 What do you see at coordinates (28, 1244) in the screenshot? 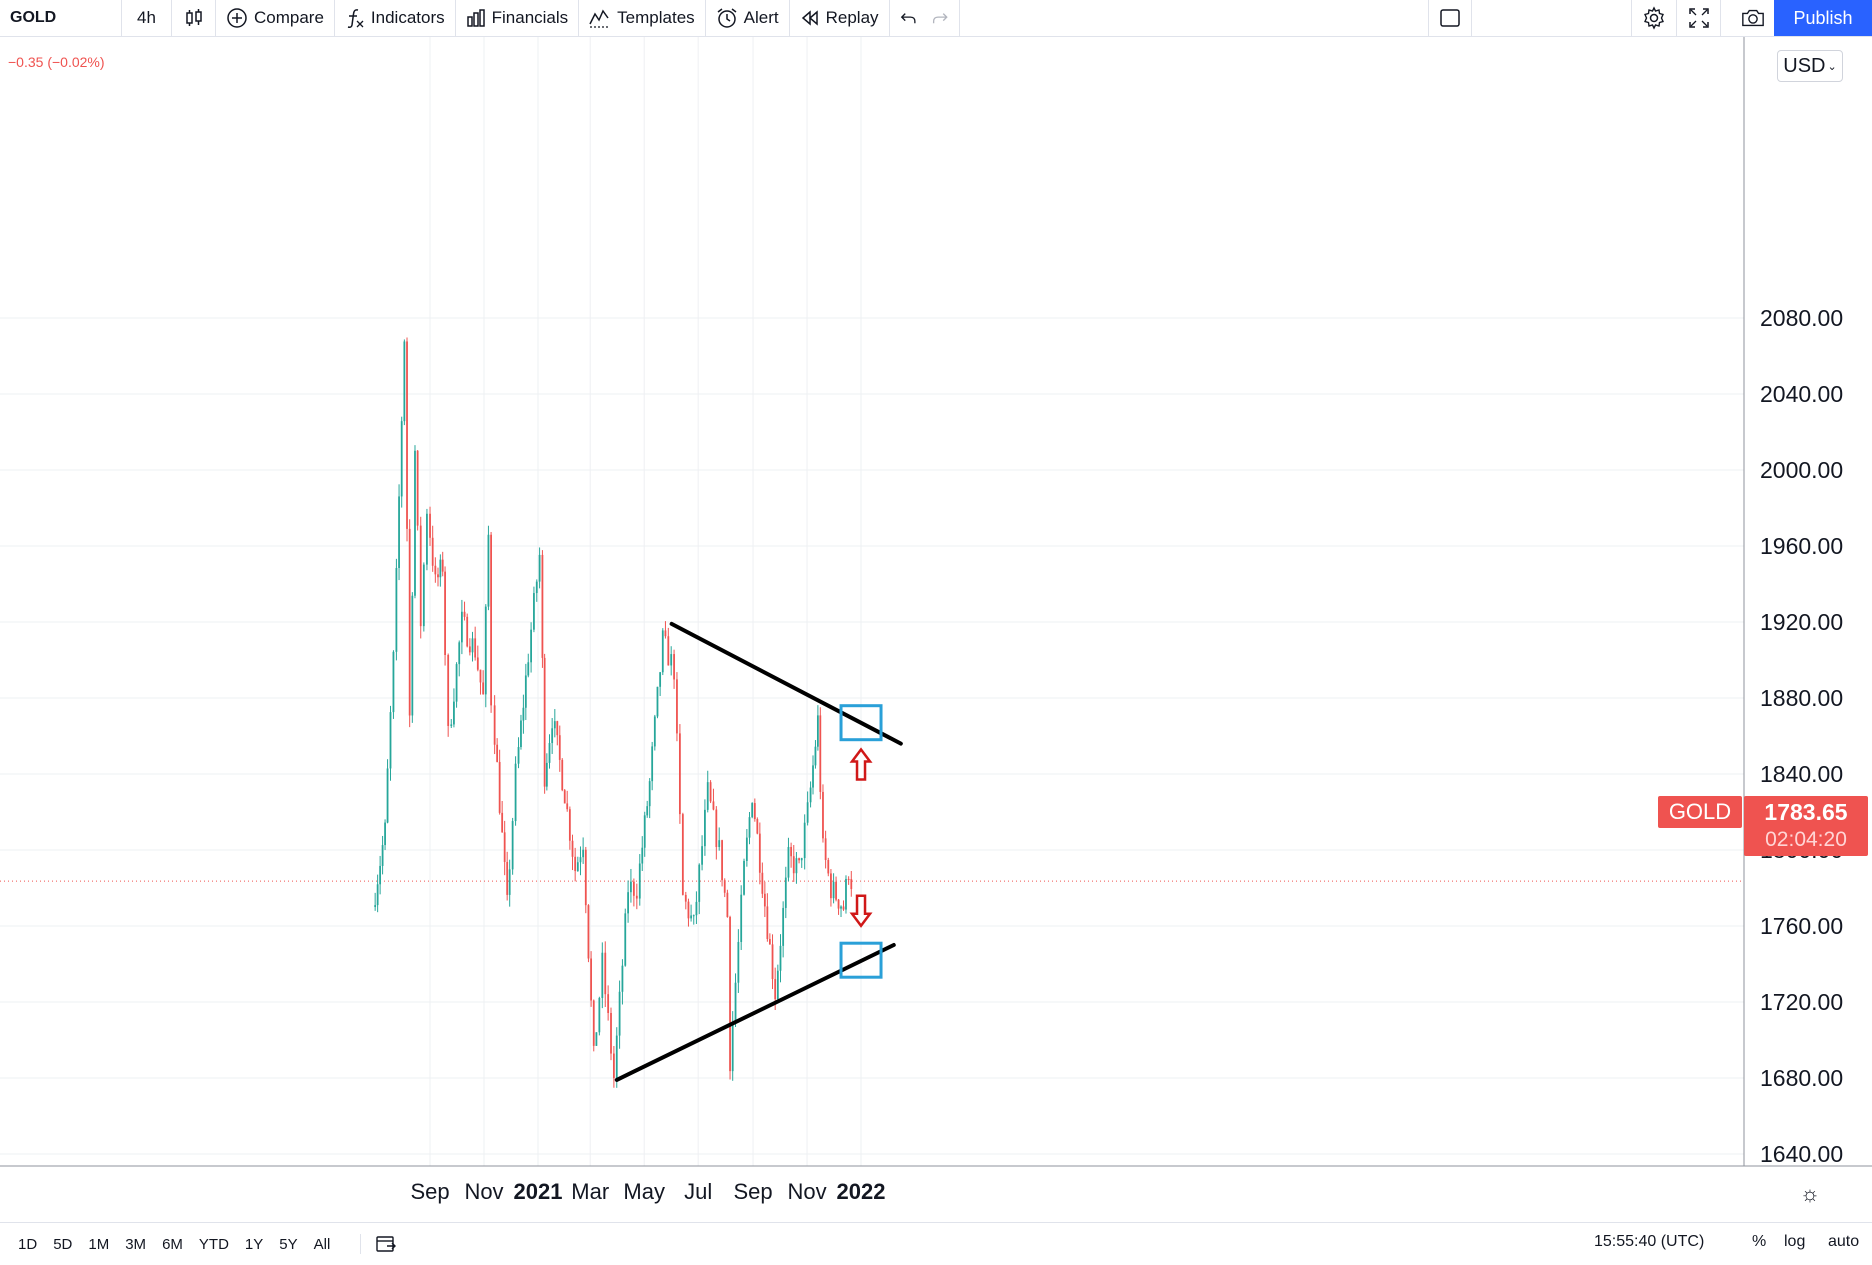
I see `range-1d: 1D` at bounding box center [28, 1244].